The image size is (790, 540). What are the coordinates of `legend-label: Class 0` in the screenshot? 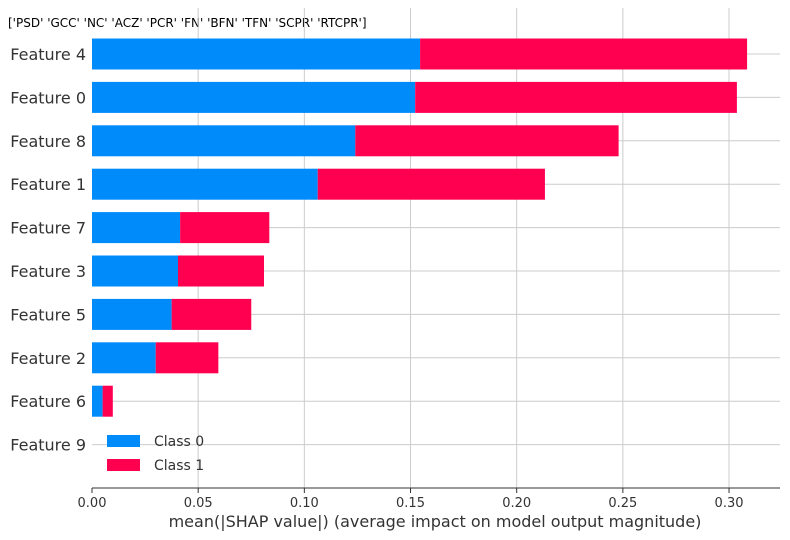 It's located at (179, 442).